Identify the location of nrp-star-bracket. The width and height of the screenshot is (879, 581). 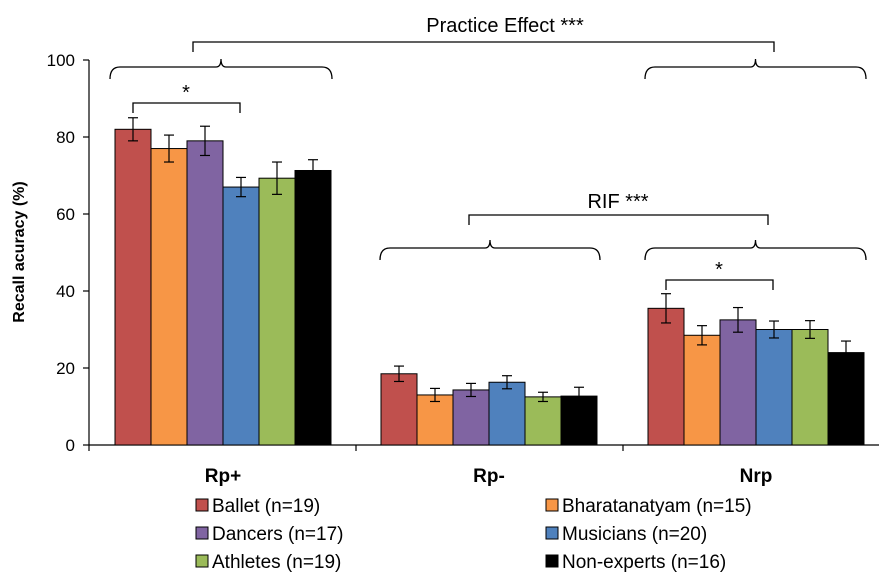
(719, 284).